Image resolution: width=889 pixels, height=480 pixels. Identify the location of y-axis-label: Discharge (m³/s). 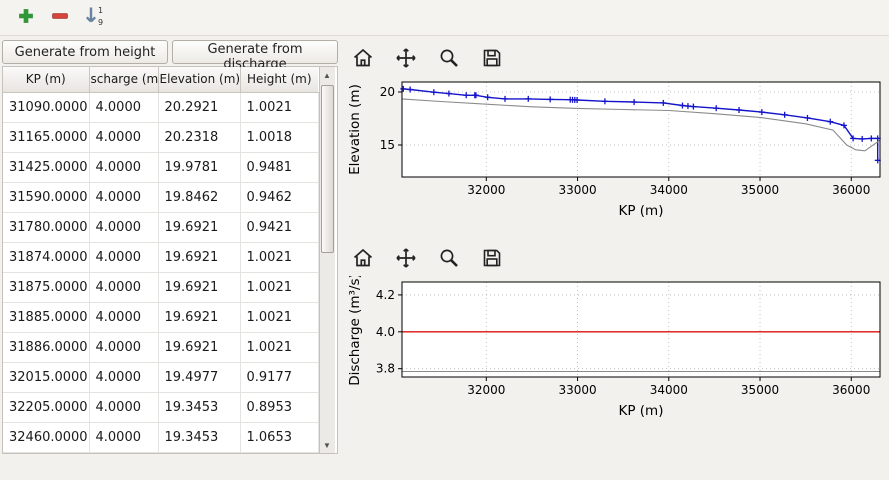
(355, 331).